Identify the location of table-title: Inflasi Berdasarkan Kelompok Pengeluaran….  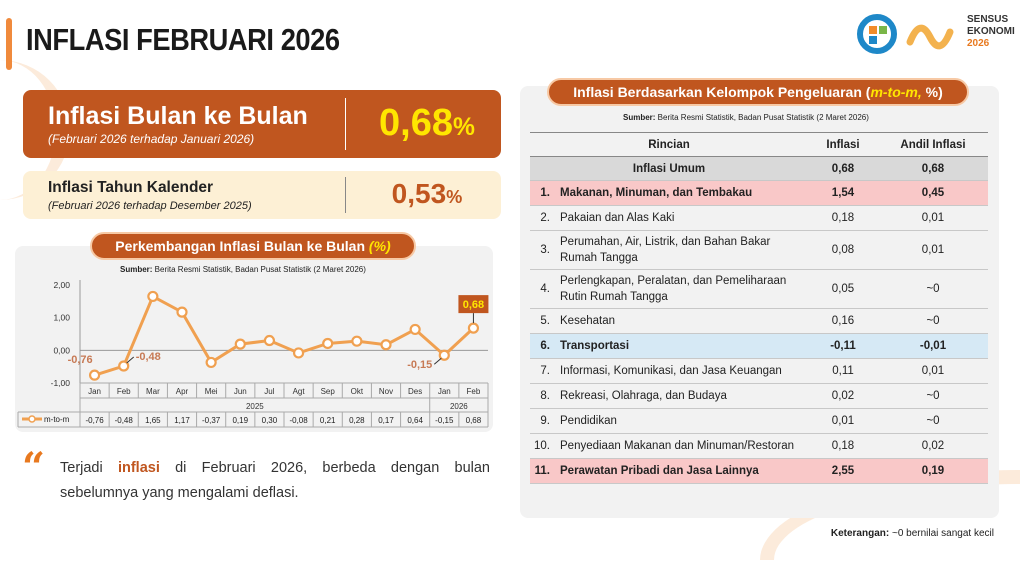
(758, 92).